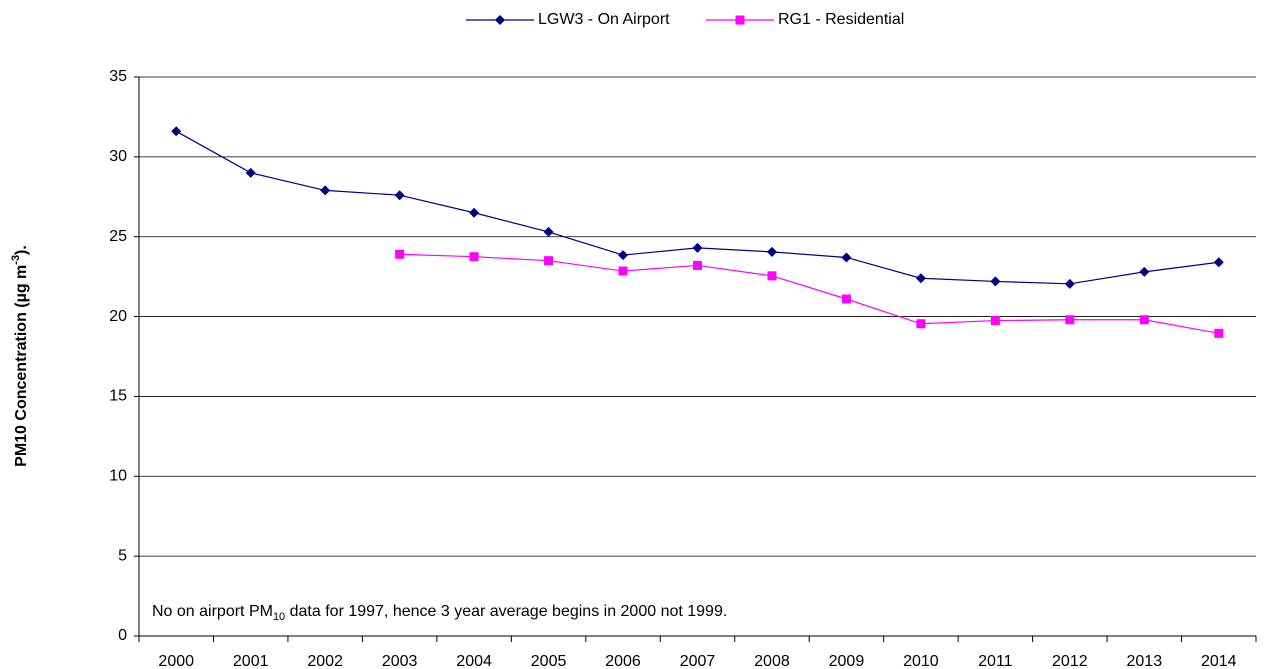 The image size is (1269, 669). I want to click on x-tick-label: 2005, so click(549, 661).